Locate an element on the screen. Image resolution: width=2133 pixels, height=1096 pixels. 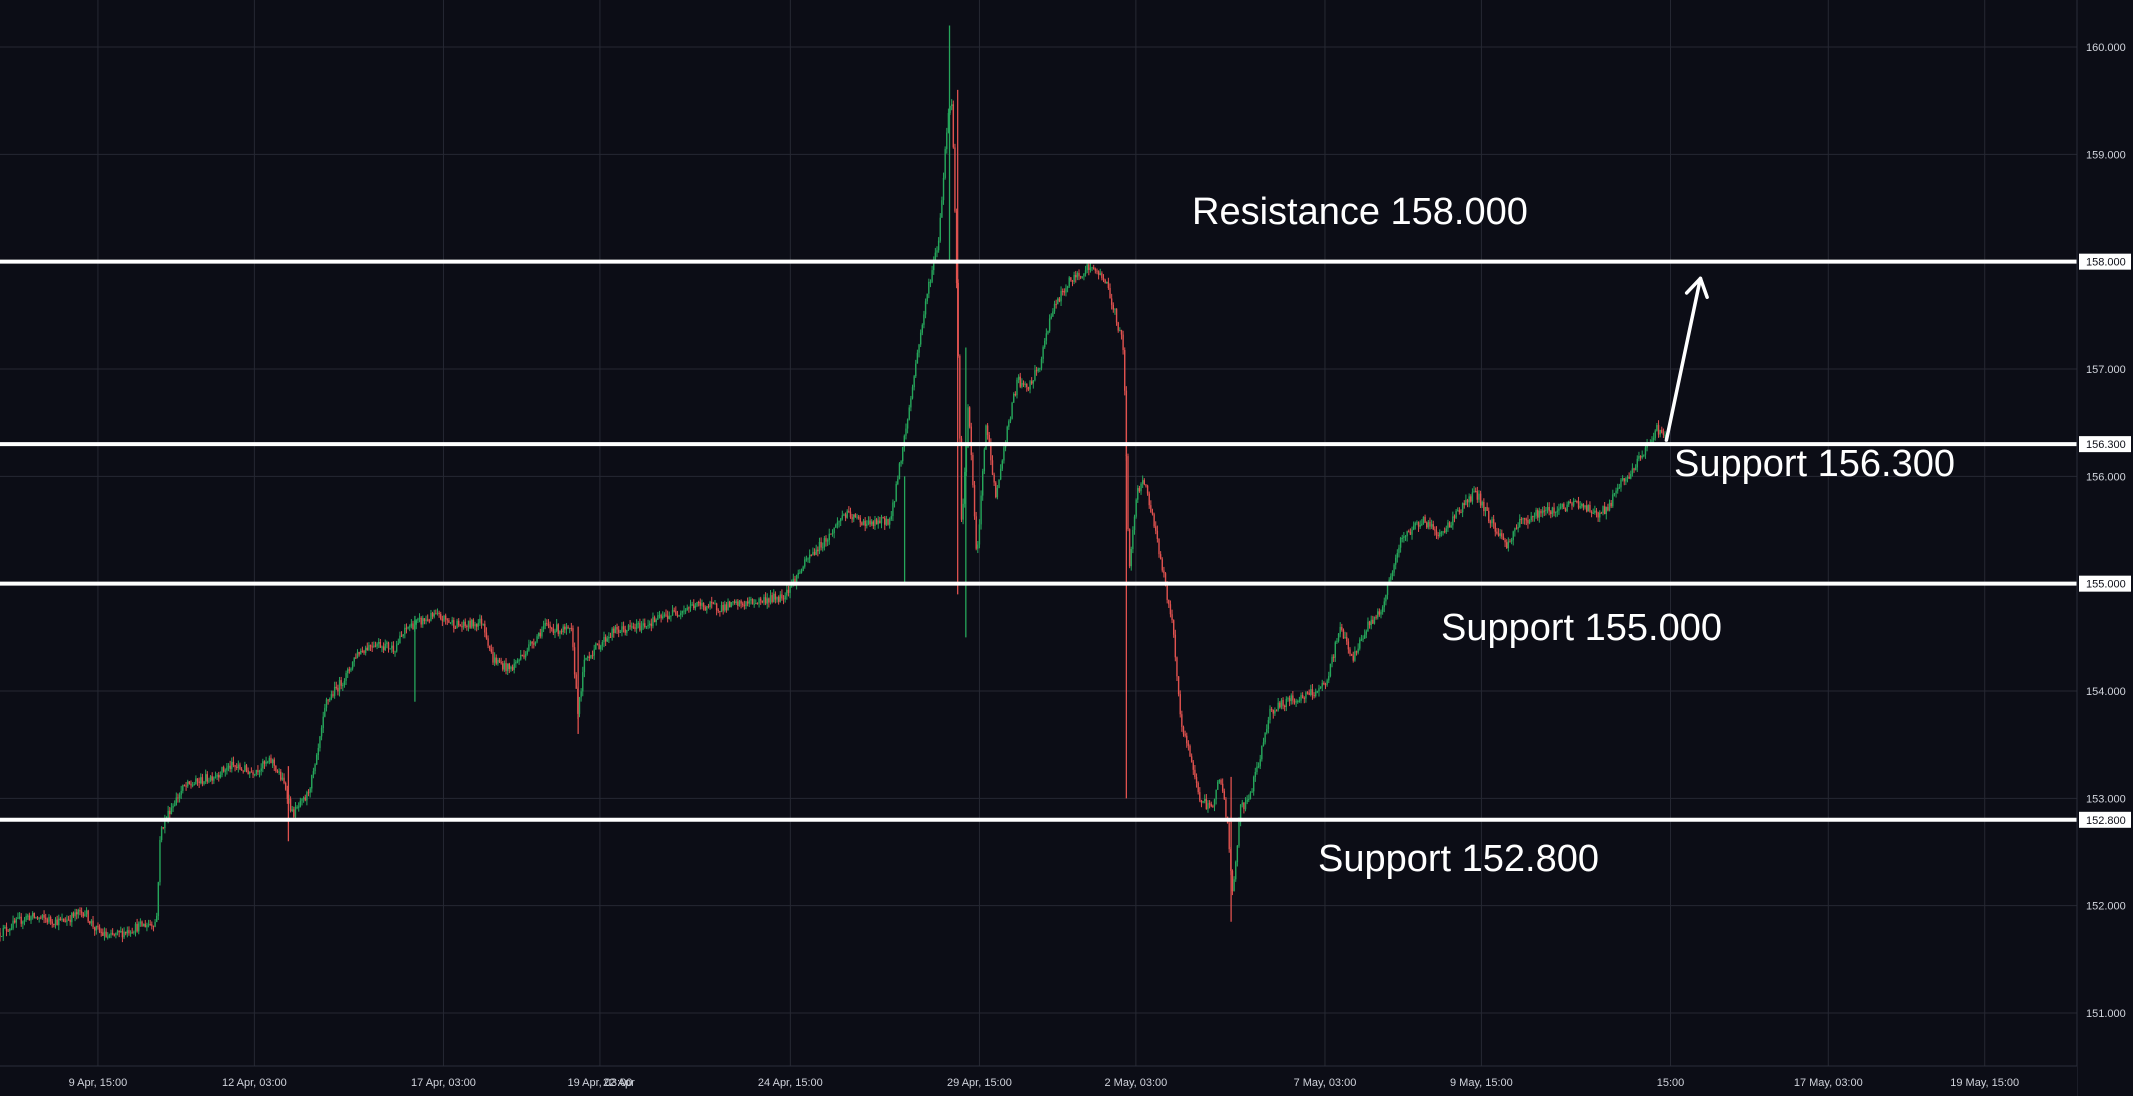
price-tag: 155.000 is located at coordinates (2105, 583).